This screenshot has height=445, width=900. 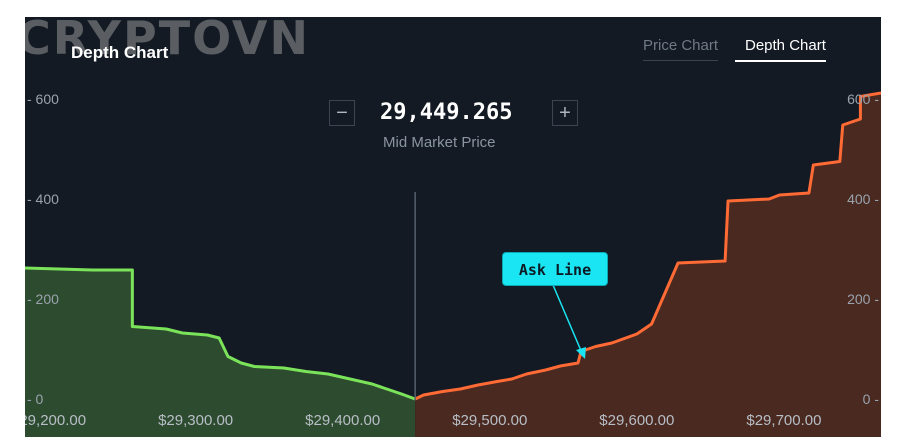 I want to click on y-tick-right: 0 -, so click(x=871, y=399).